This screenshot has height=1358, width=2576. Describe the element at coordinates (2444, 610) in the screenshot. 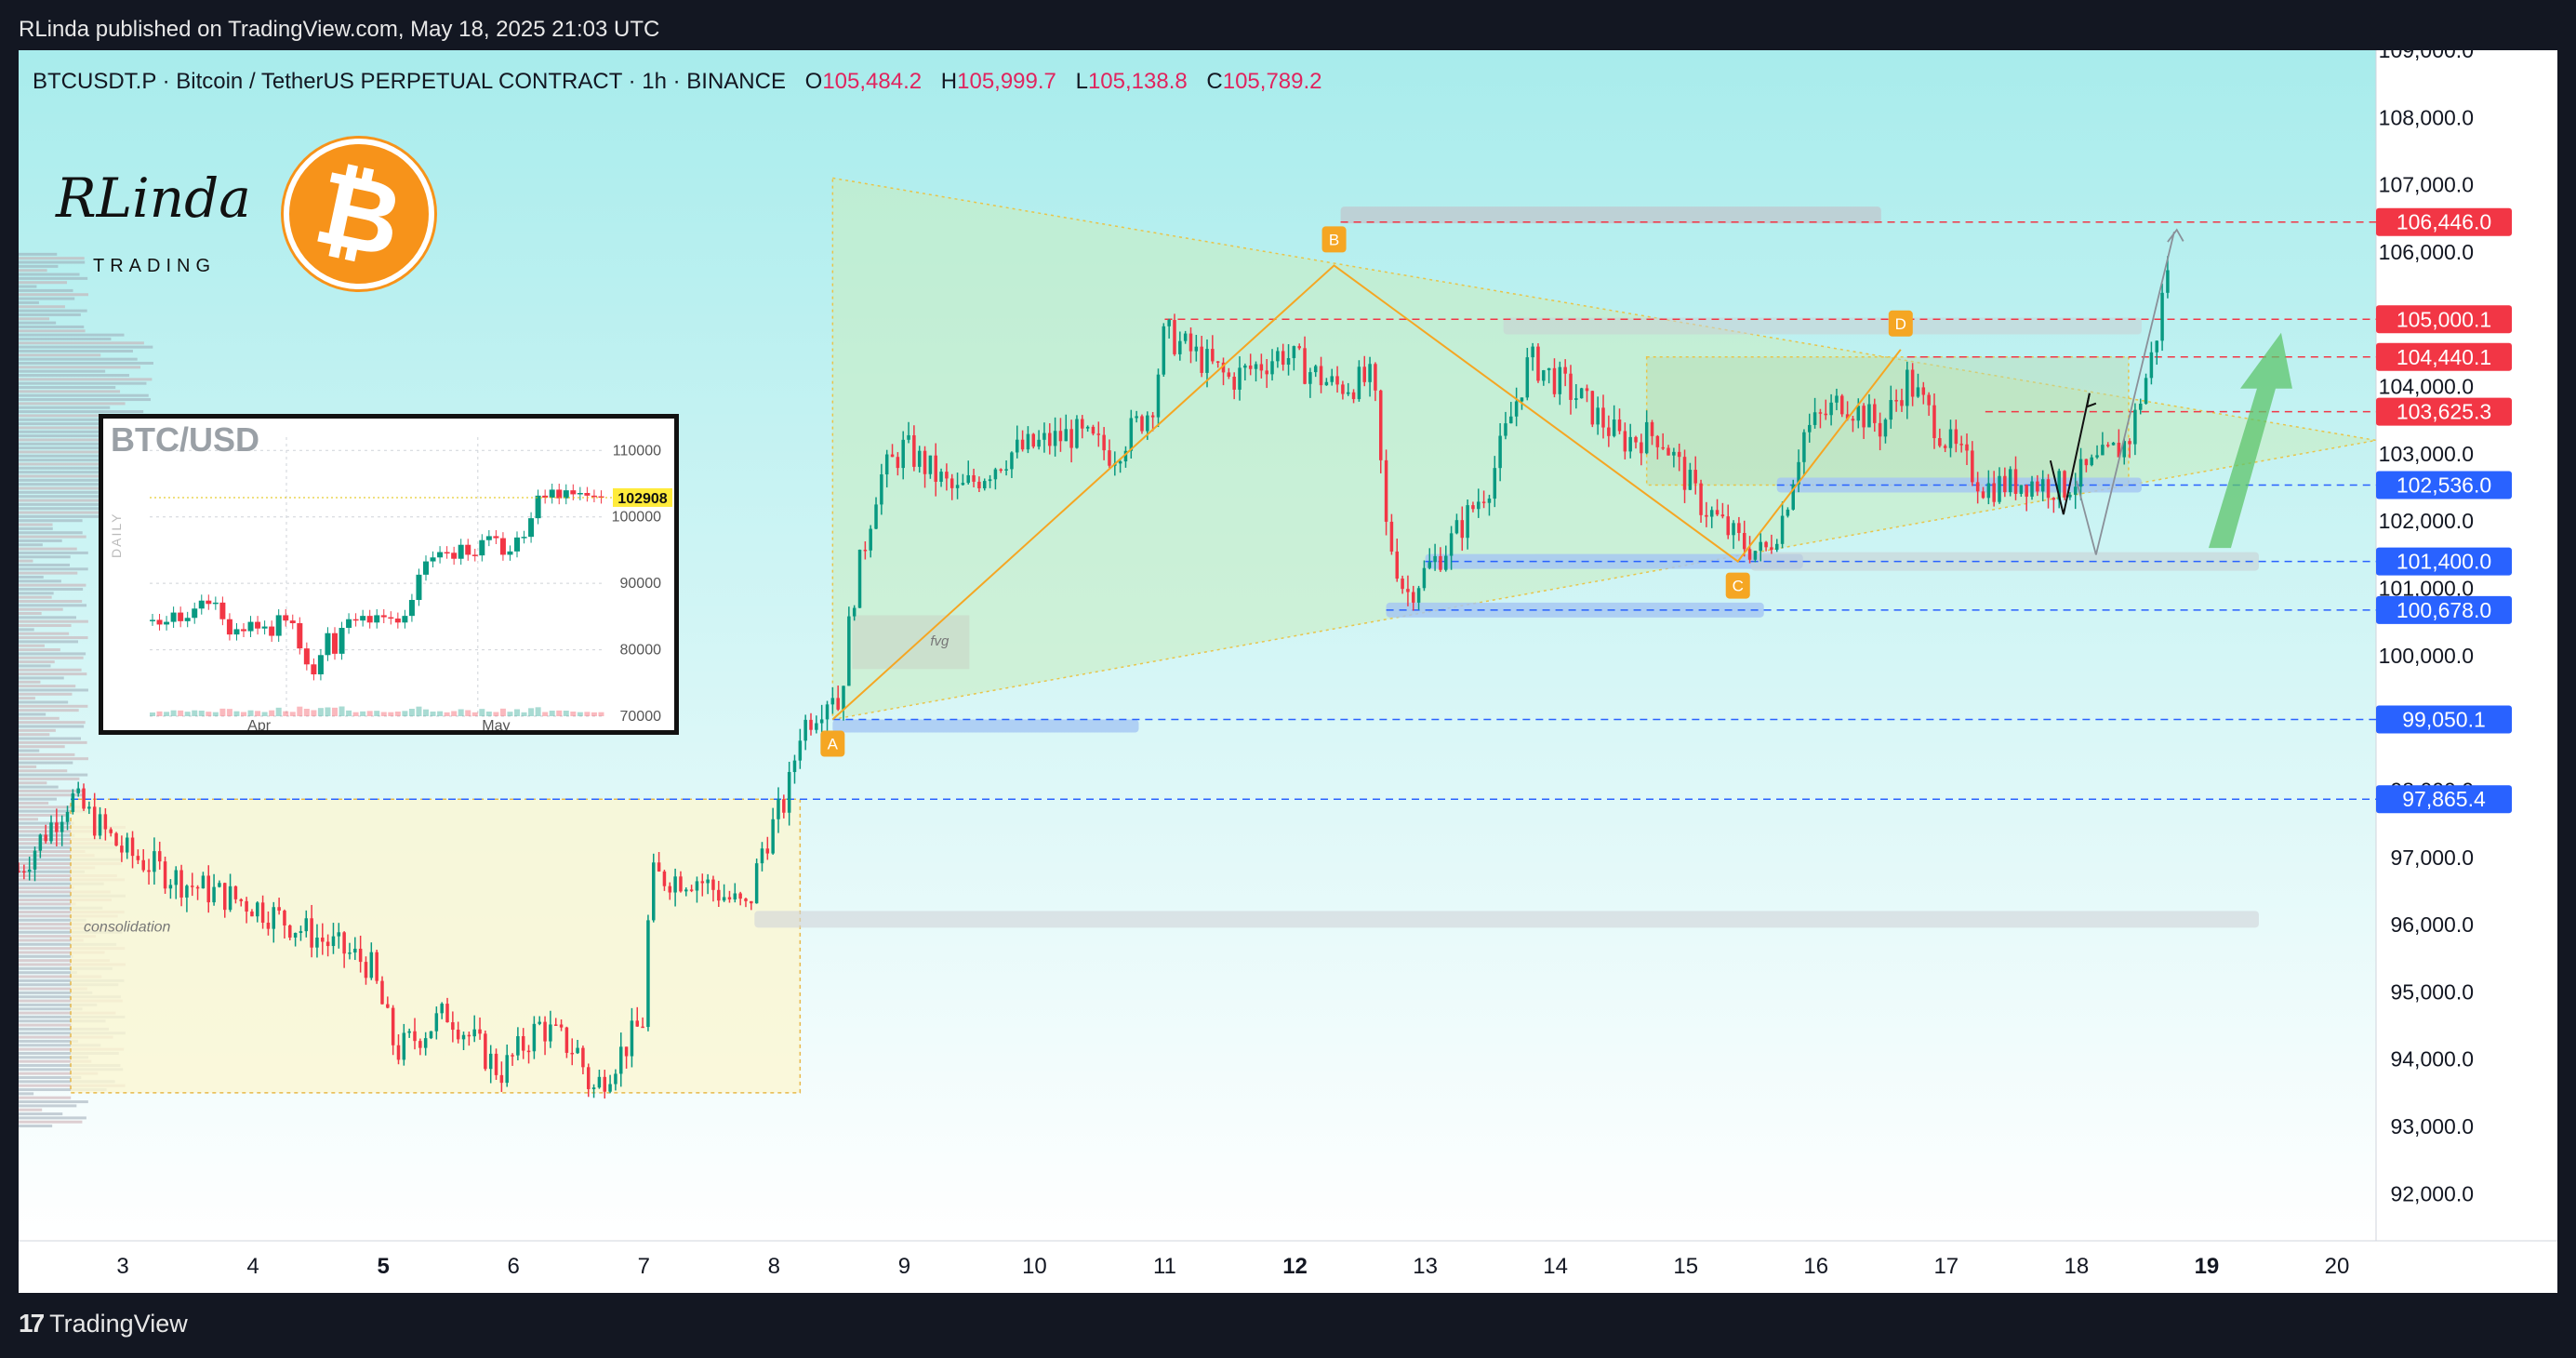

I see `price-level-badge-label: 100,678.0` at that location.